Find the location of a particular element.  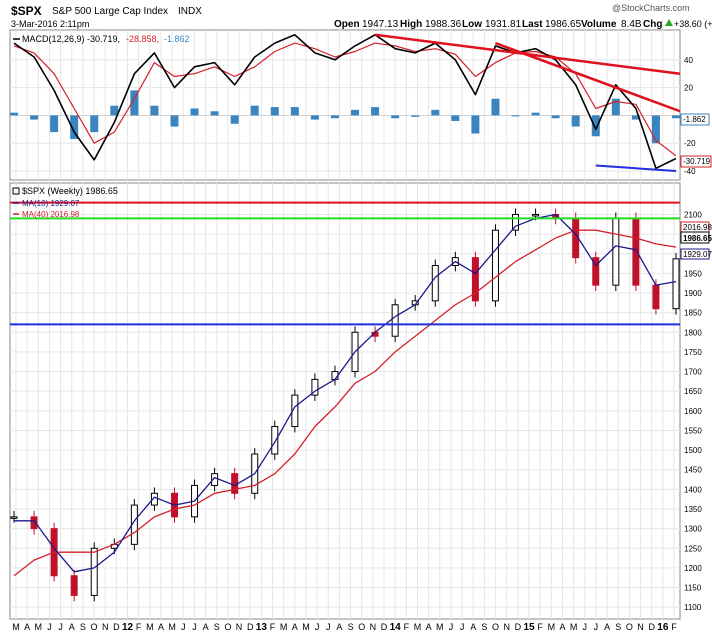

high-value: 1988.36 is located at coordinates (443, 24).